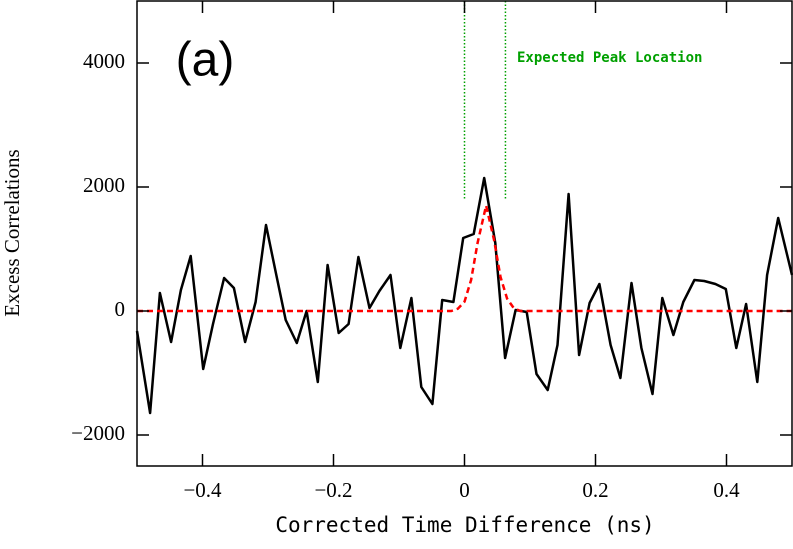  Describe the element at coordinates (595, 490) in the screenshot. I see `x-tick-label: 0.2` at that location.